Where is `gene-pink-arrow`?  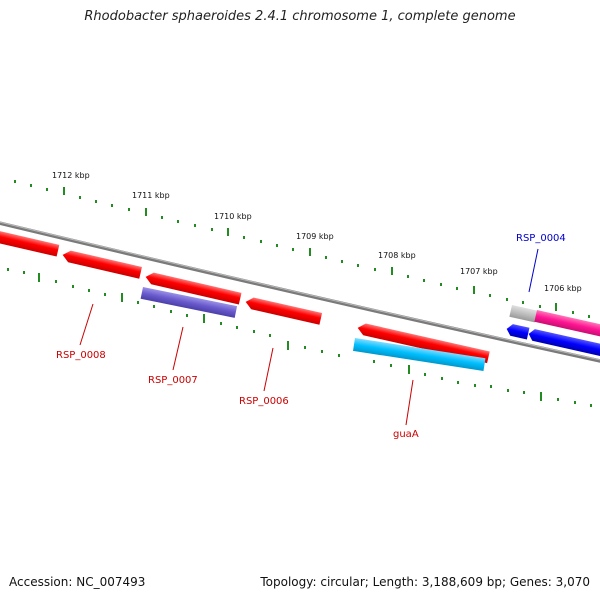 gene-pink-arrow is located at coordinates (567, 324).